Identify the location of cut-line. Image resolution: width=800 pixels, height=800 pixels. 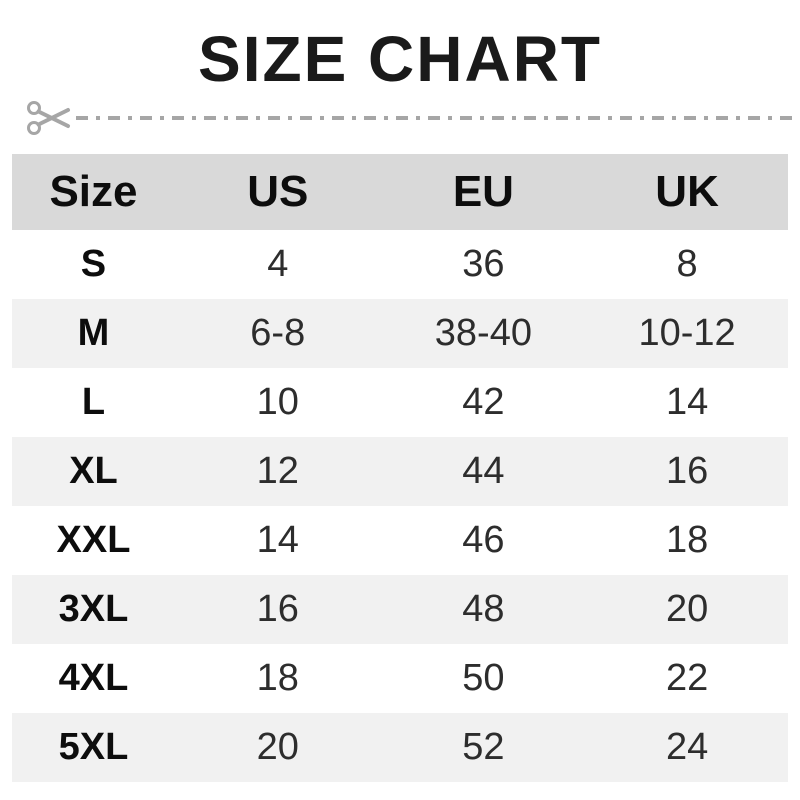
(409, 118).